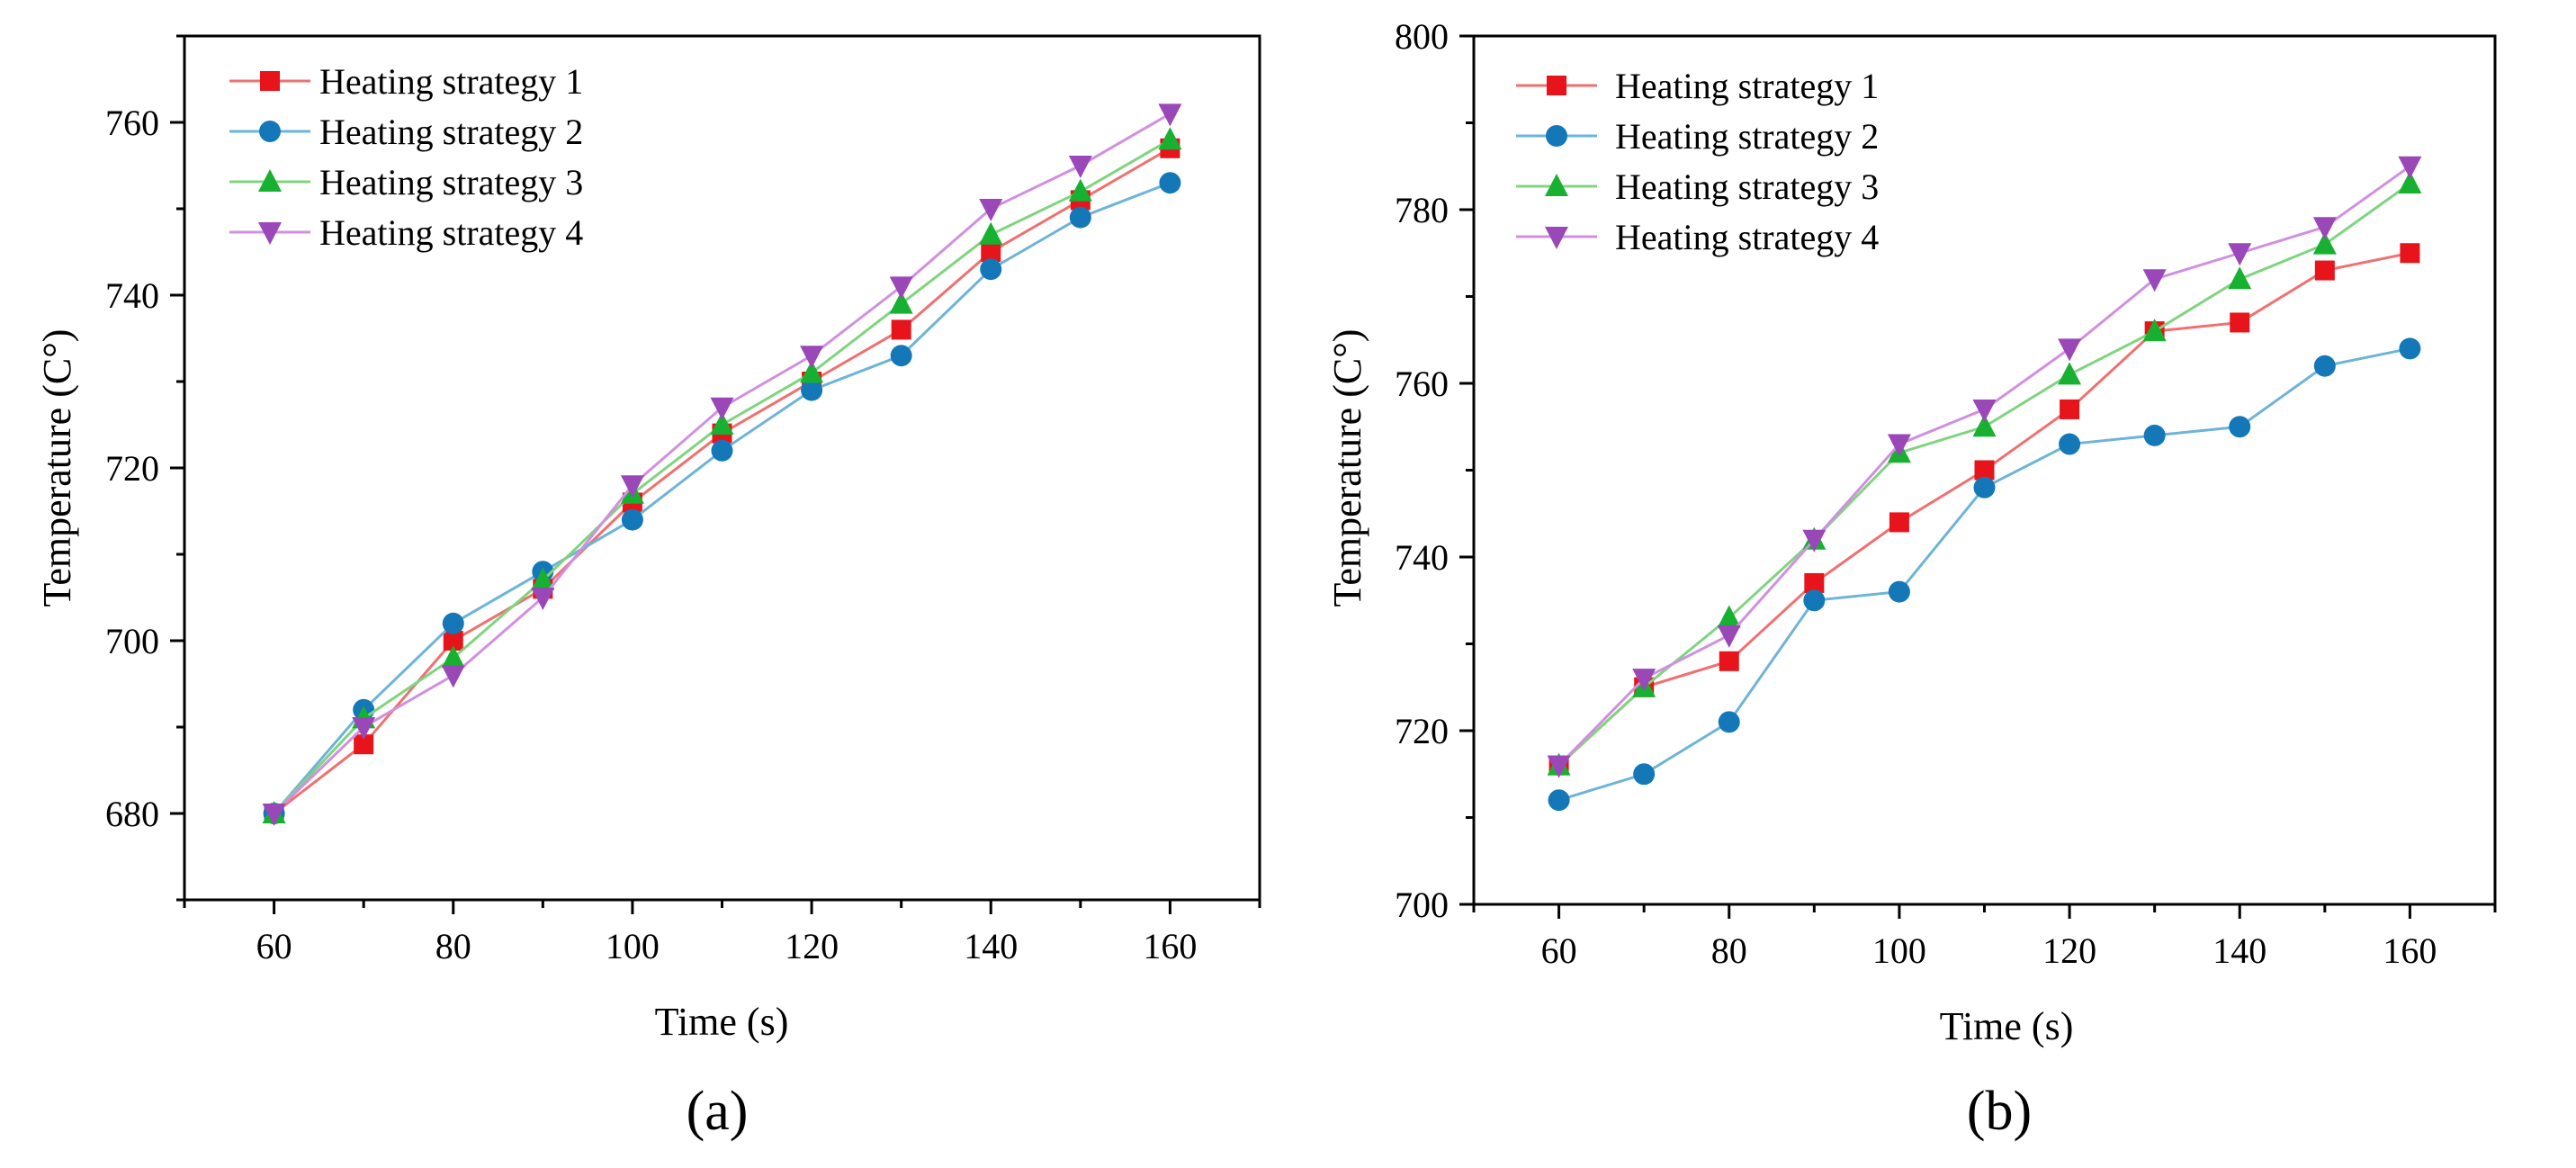 The width and height of the screenshot is (2576, 1168). Describe the element at coordinates (722, 1022) in the screenshot. I see `x-axis-title-a: Time (s)` at that location.